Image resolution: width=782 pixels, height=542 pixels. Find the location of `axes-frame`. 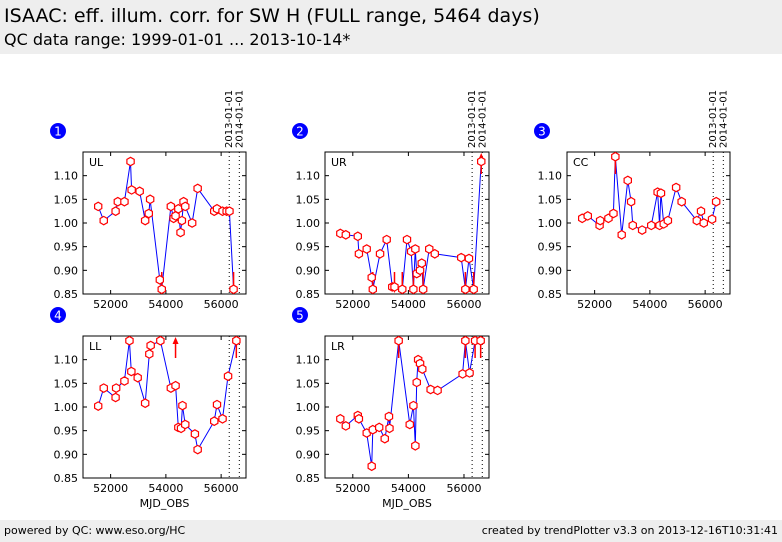

axes-frame is located at coordinates (407, 223).